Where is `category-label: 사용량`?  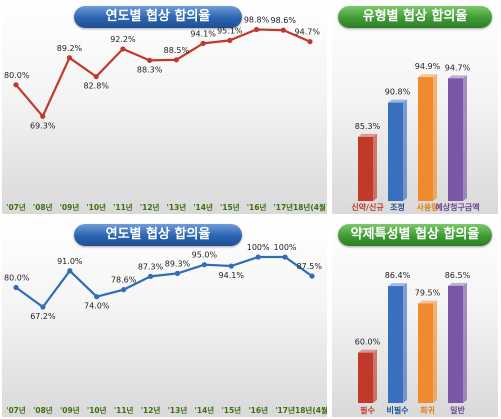
category-label: 사용량 is located at coordinates (427, 207).